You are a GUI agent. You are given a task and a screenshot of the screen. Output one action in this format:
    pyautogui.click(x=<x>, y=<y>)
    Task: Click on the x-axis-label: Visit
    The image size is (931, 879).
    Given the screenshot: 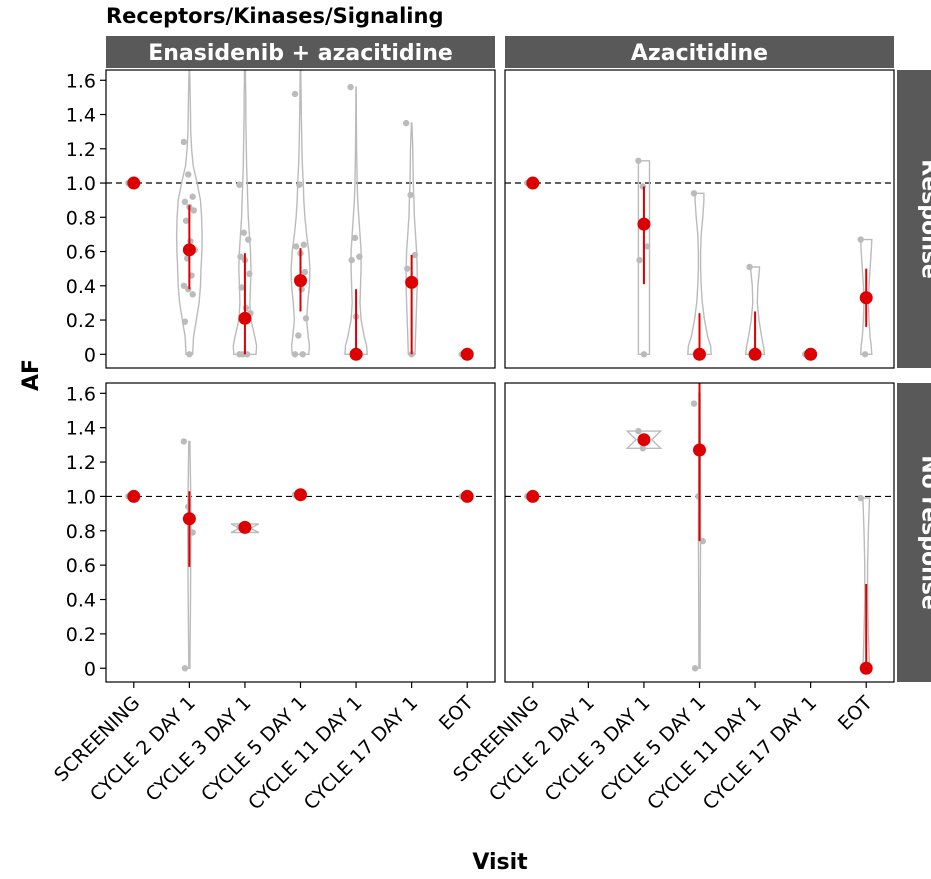 What is the action you would take?
    pyautogui.click(x=500, y=862)
    